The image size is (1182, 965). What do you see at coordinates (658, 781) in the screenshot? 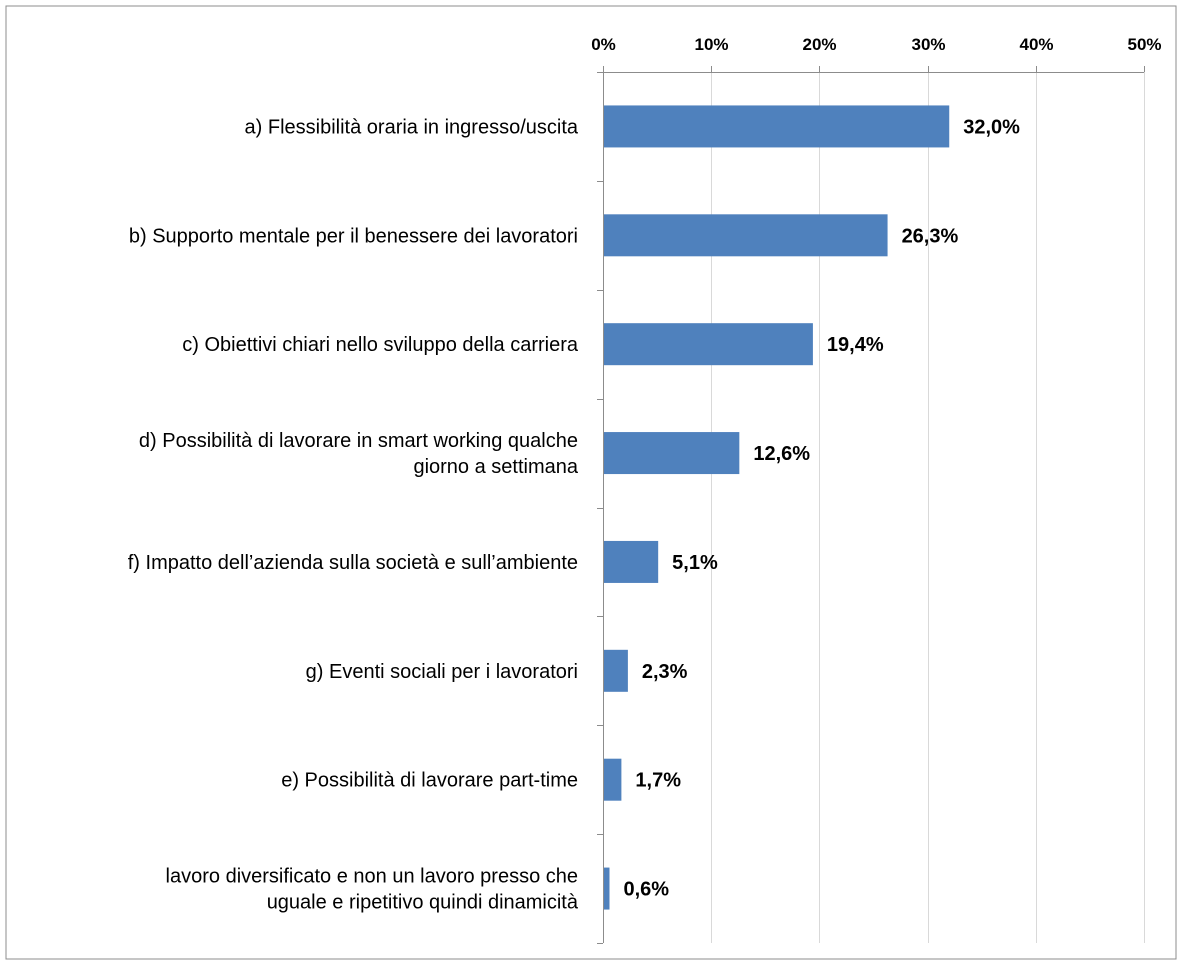
I see `value-label-7: 1,7%` at bounding box center [658, 781].